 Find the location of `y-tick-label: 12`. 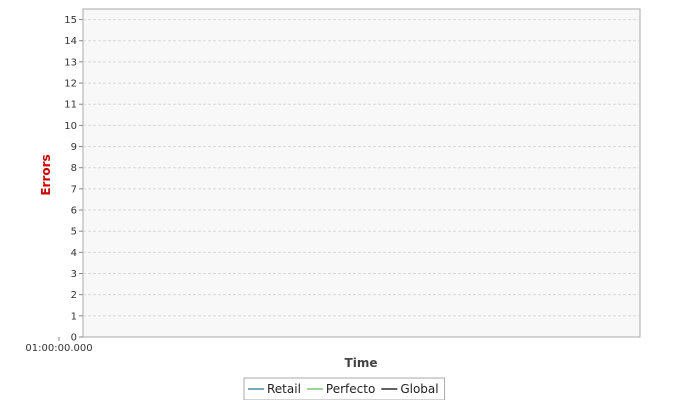

y-tick-label: 12 is located at coordinates (70, 84).